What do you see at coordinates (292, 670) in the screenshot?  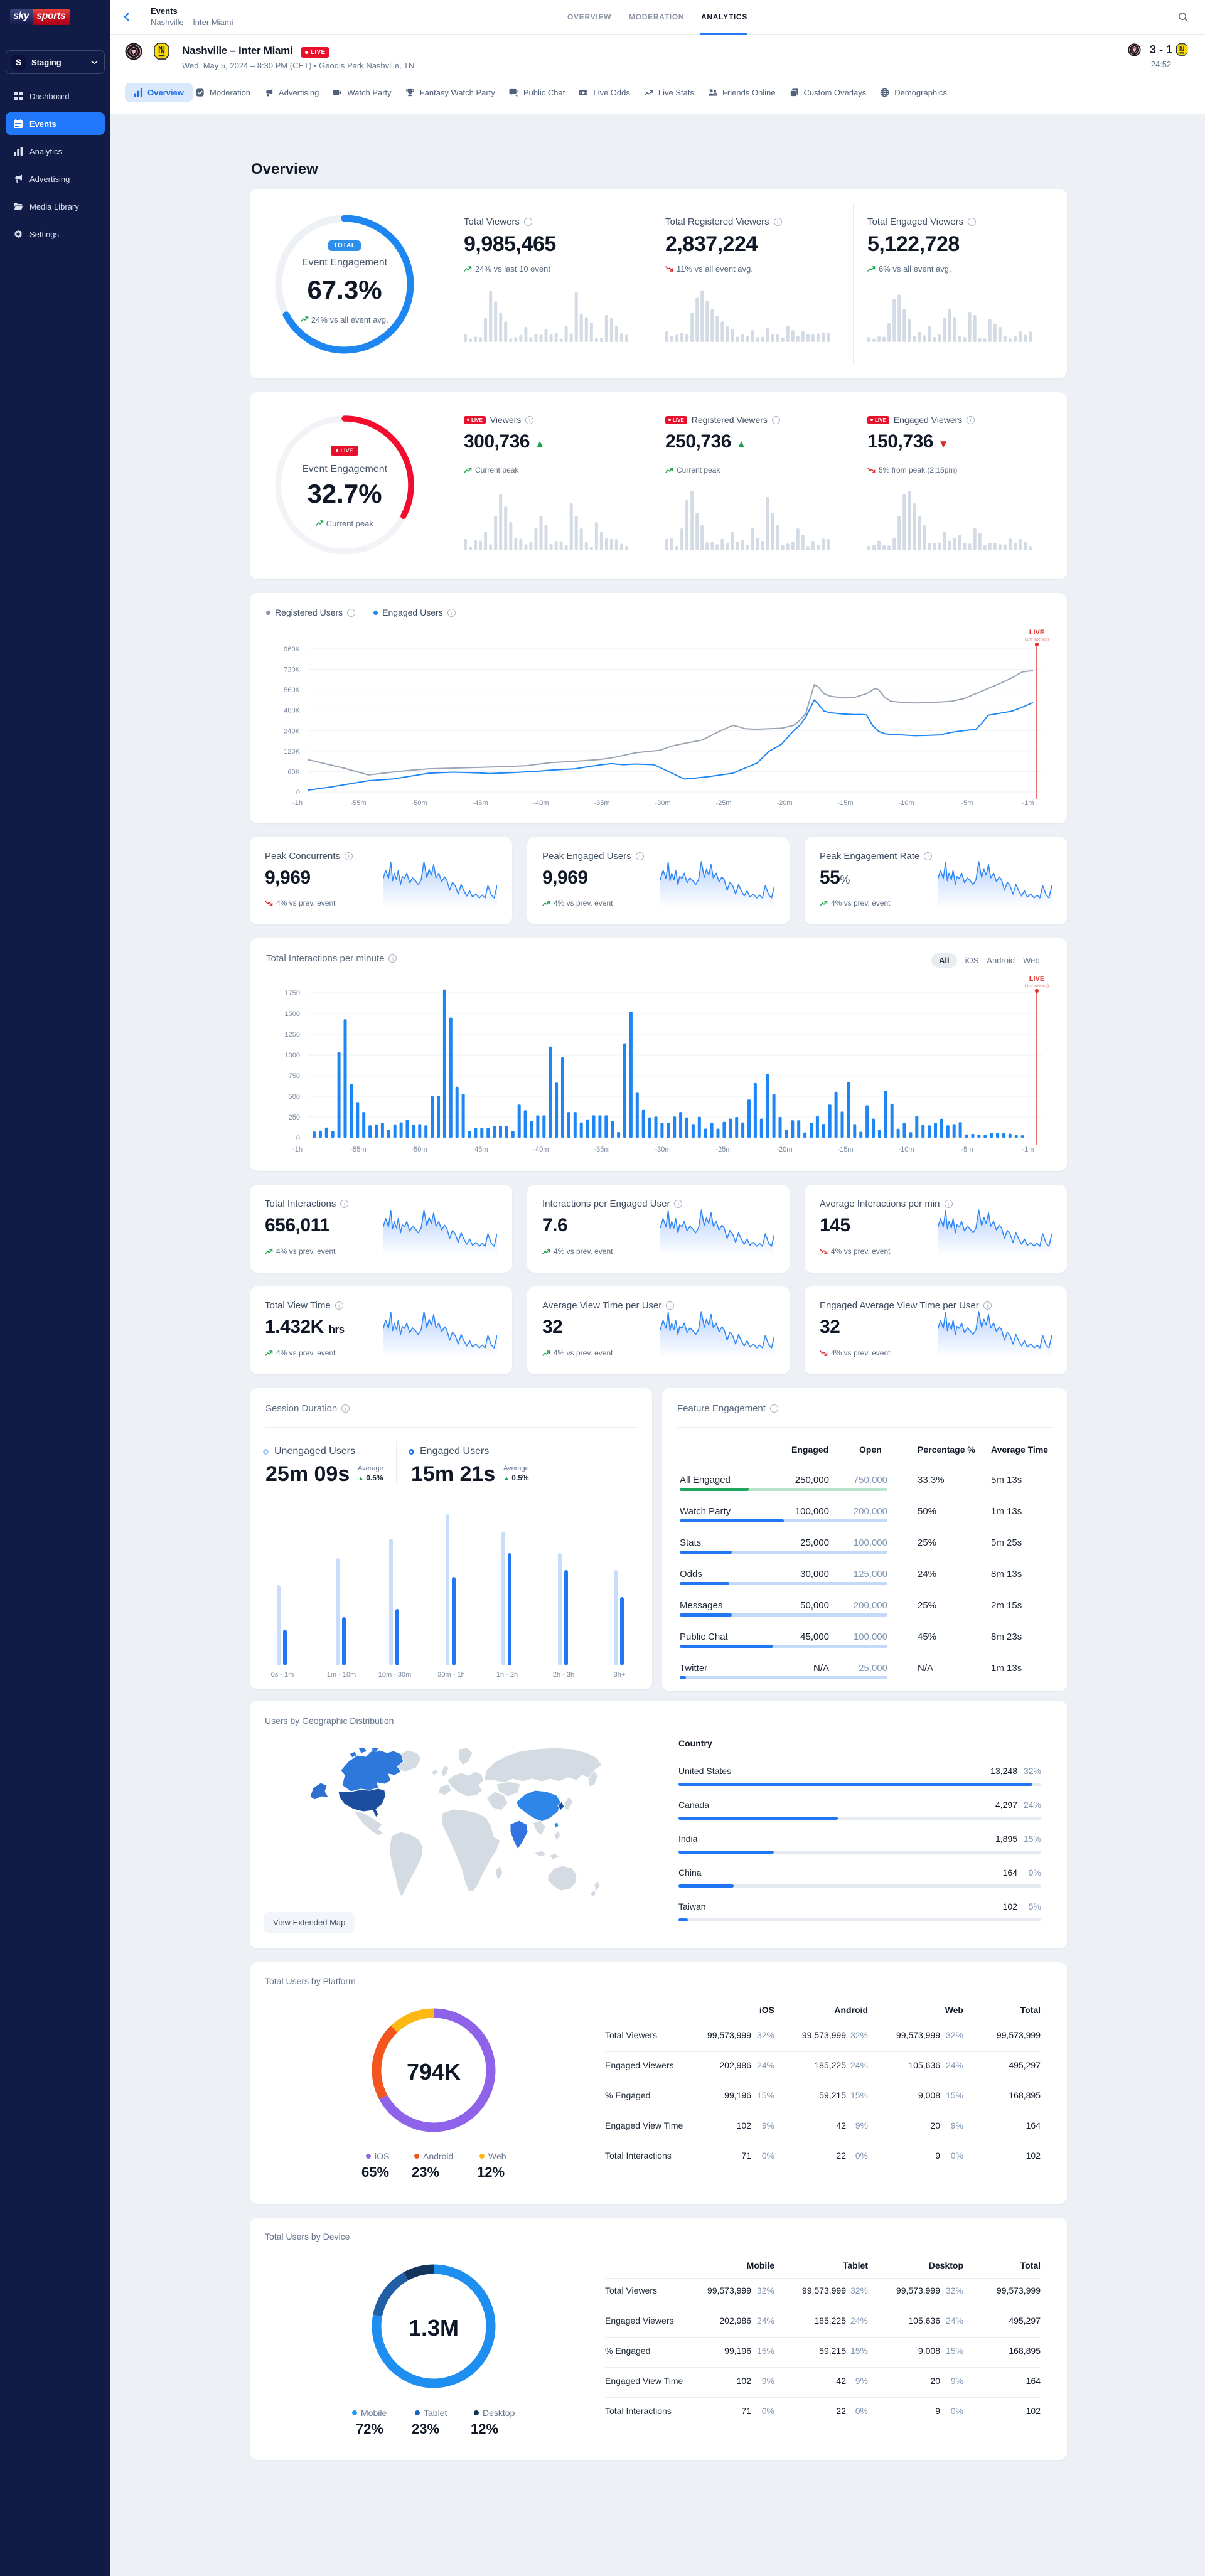 I see `svg-text: 720K` at bounding box center [292, 670].